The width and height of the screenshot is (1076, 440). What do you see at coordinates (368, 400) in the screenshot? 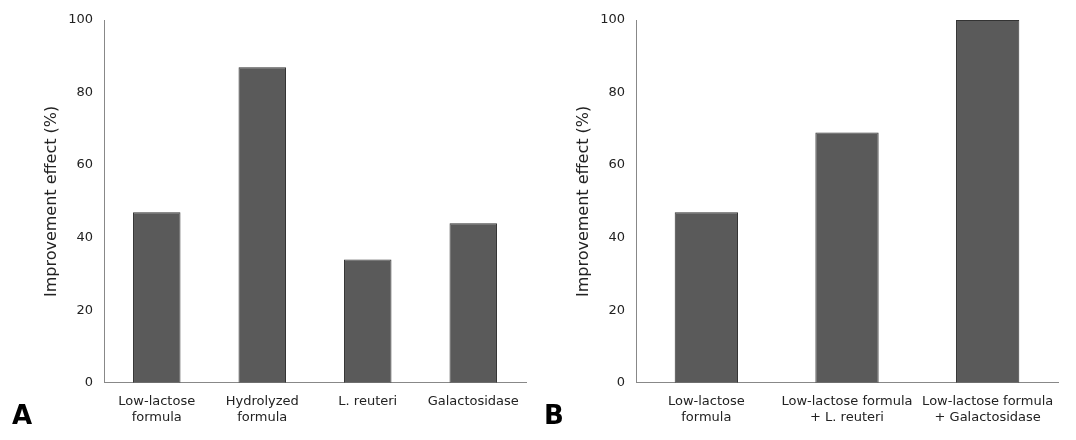
I see `x-tick-label: L. reuteri` at bounding box center [368, 400].